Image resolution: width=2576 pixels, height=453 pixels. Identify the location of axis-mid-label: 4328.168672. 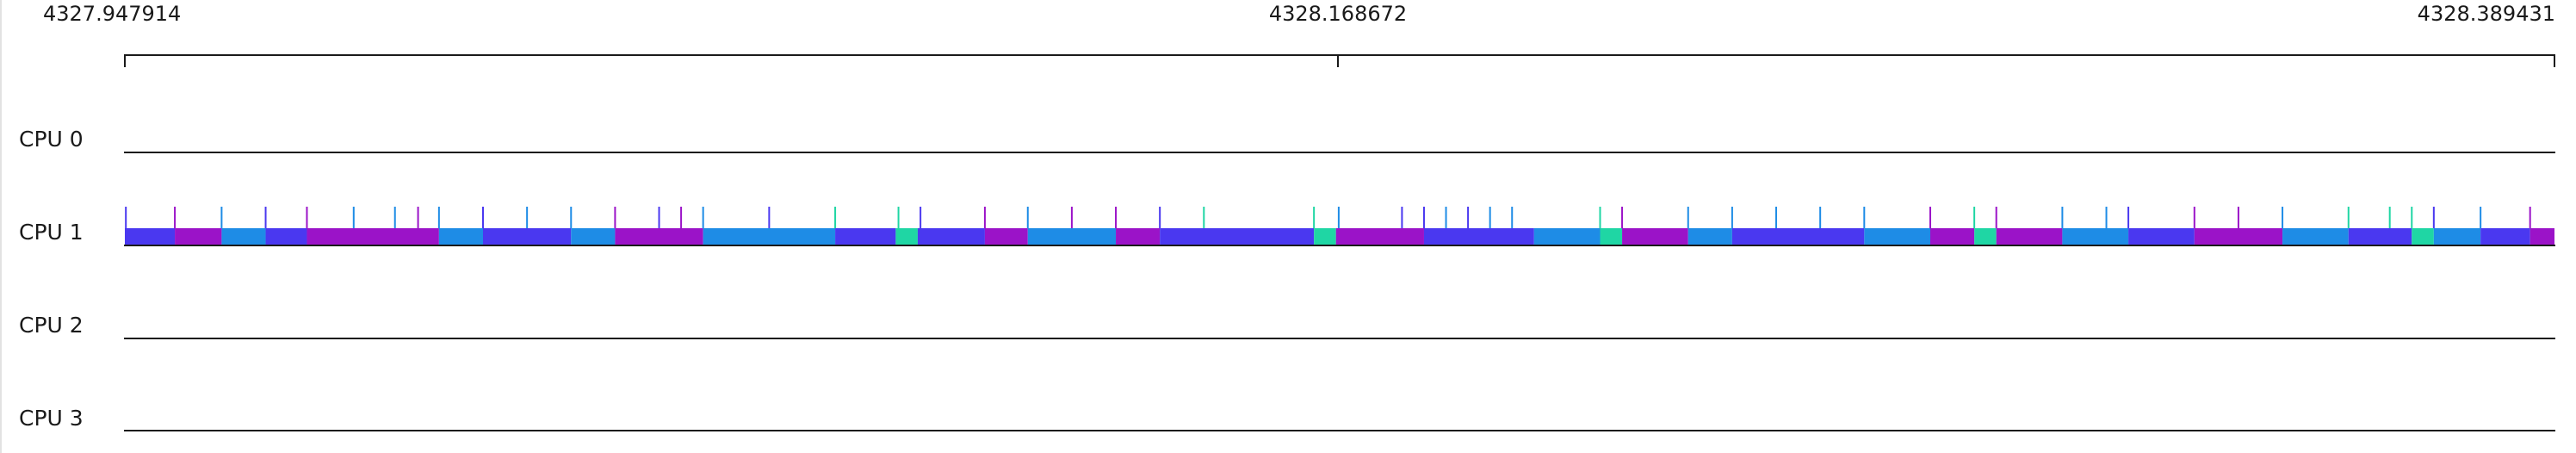
(1338, 14).